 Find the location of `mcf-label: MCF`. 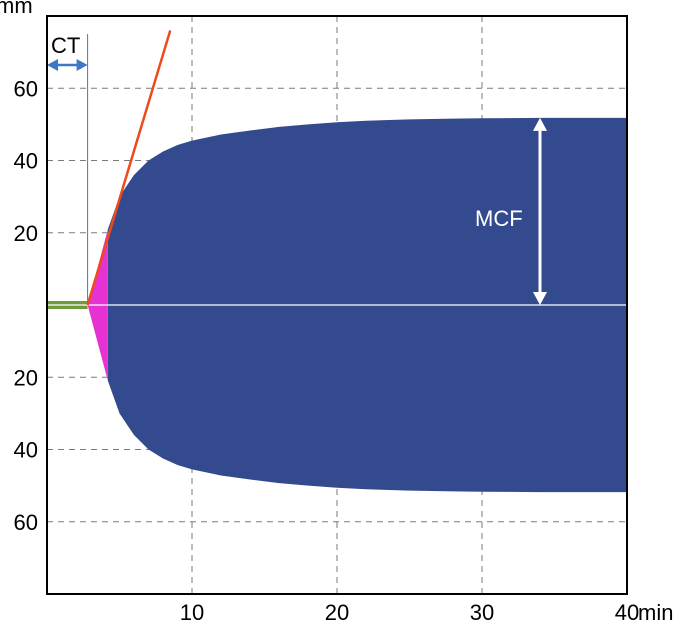

mcf-label: MCF is located at coordinates (499, 218).